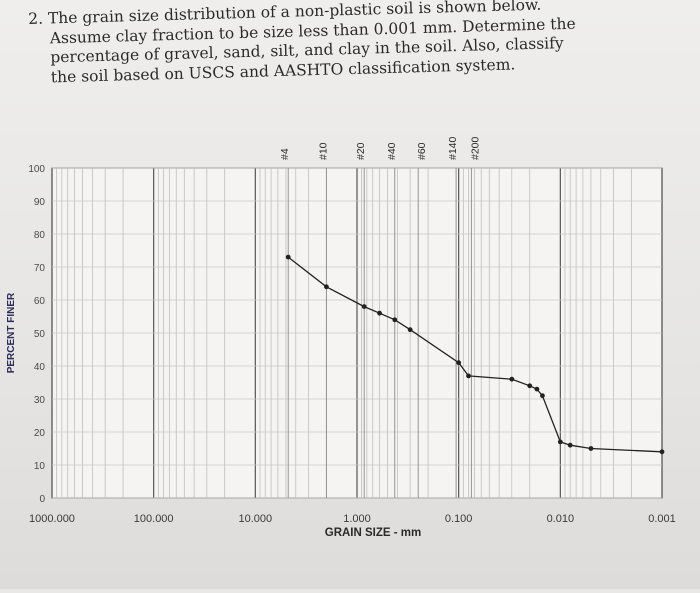  What do you see at coordinates (453, 148) in the screenshot?
I see `sieve-label: #140` at bounding box center [453, 148].